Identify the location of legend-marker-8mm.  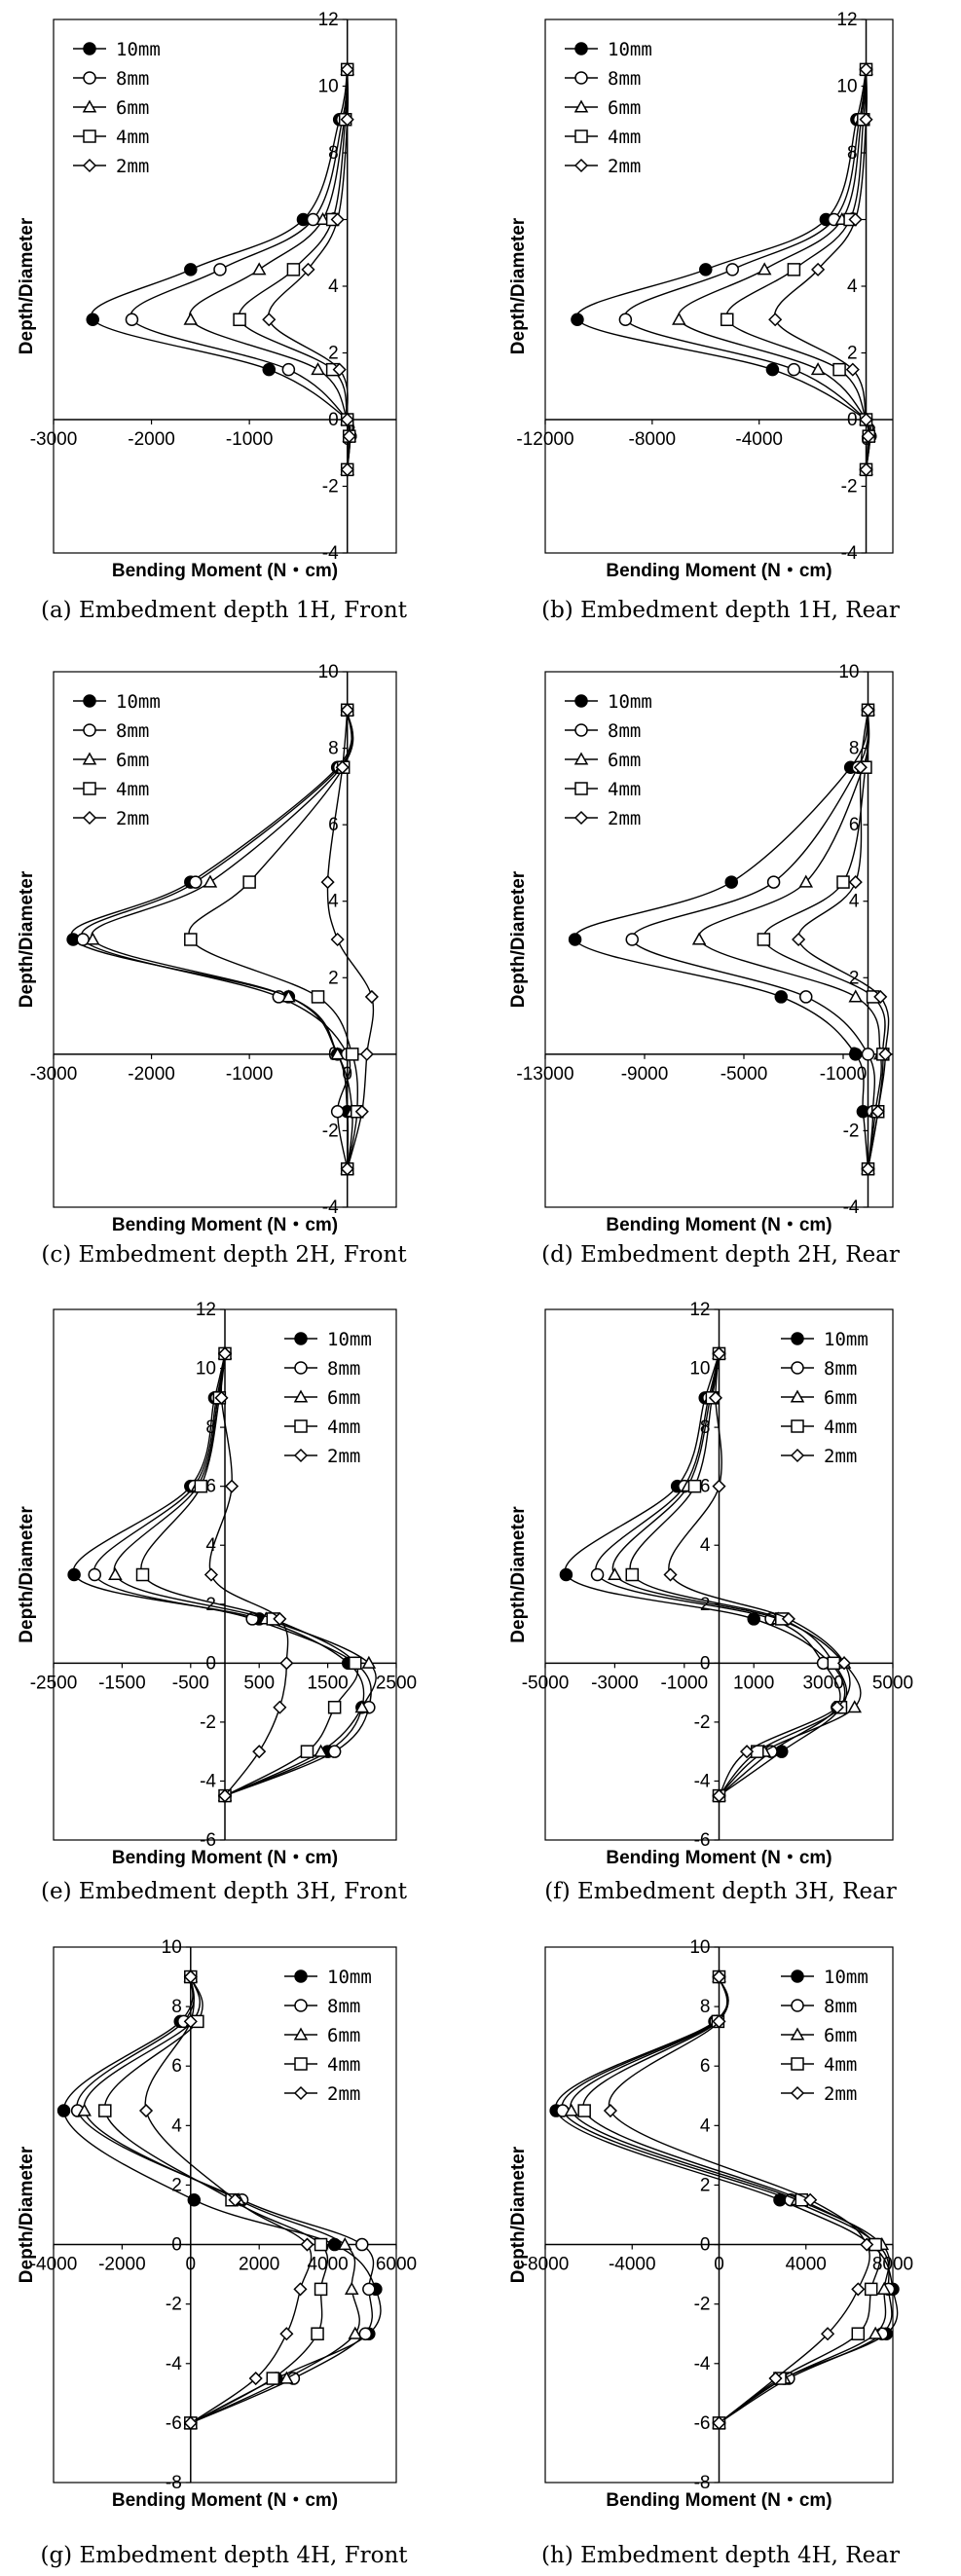
(301, 1368).